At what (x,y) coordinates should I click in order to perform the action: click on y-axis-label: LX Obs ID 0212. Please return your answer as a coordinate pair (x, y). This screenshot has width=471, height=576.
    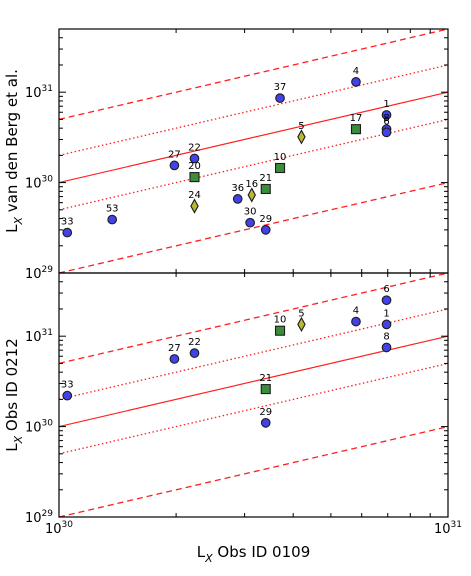
    Looking at the image, I should click on (14, 395).